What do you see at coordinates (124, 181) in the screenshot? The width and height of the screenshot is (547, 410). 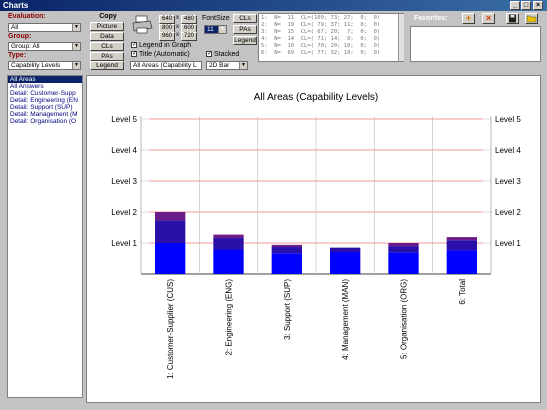 I see `y-tick-label: Level 3` at bounding box center [124, 181].